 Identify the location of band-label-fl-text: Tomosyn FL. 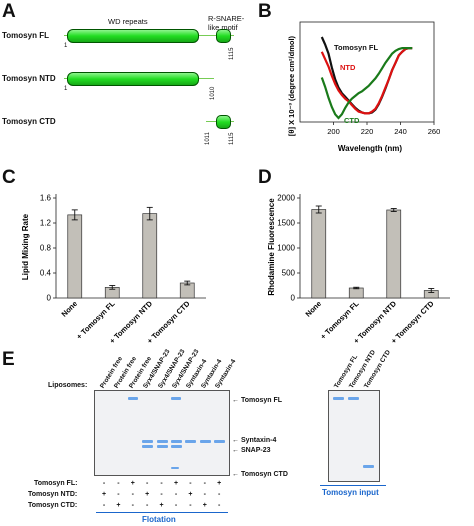
(261, 400).